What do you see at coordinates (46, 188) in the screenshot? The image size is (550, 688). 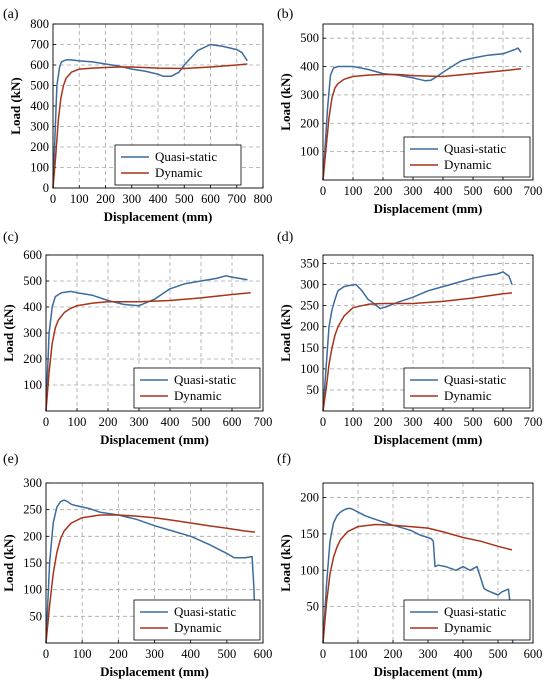 I see `y-tick-label: 0` at bounding box center [46, 188].